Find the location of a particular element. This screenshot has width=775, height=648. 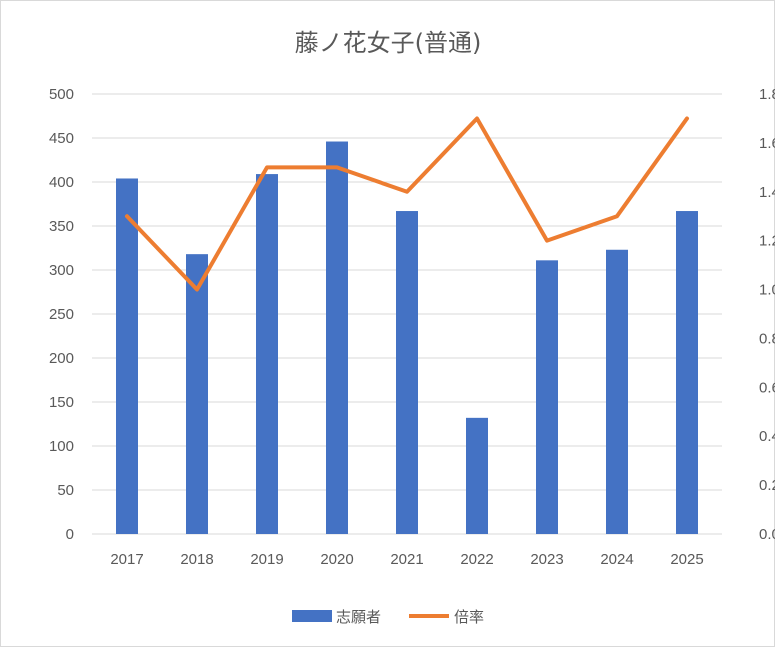

left-tick-label: 50 is located at coordinates (65, 490).